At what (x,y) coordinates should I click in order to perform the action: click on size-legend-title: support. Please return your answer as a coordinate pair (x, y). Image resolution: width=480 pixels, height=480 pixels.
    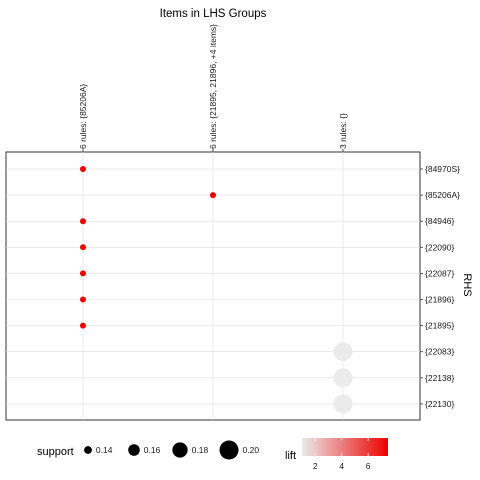
    Looking at the image, I should click on (55, 452).